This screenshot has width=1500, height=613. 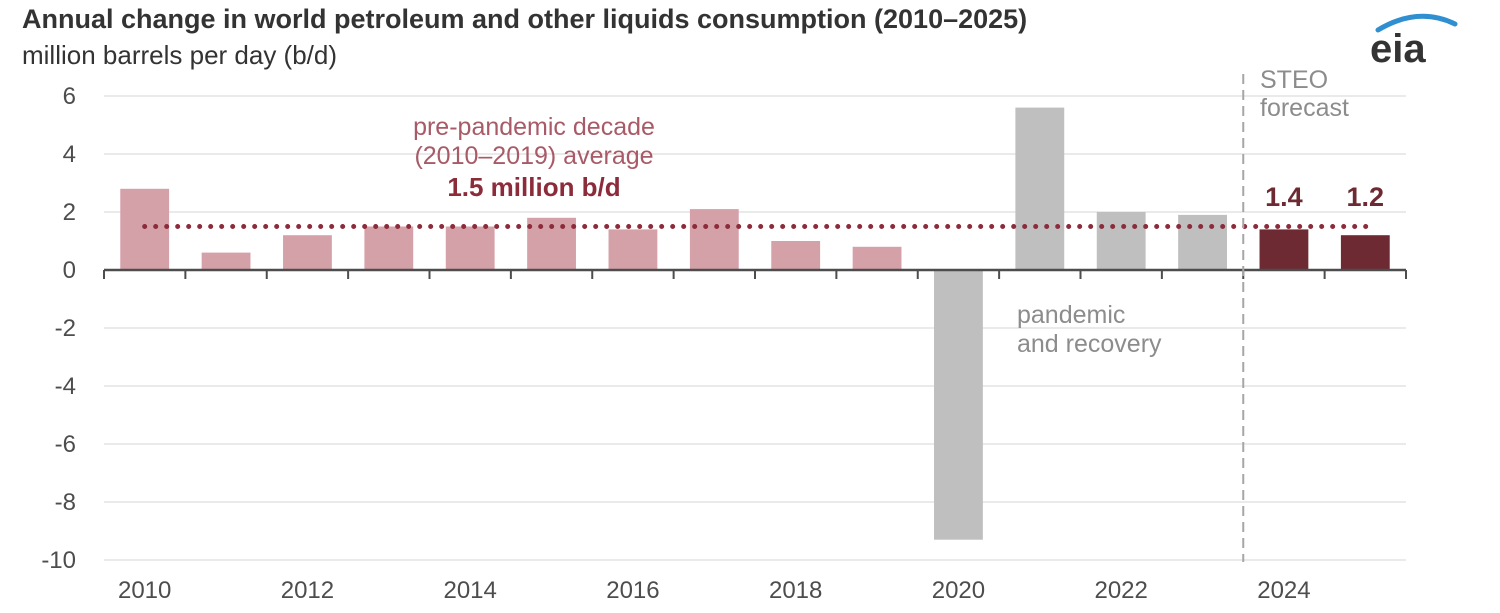 I want to click on bar-2017, so click(x=714, y=239).